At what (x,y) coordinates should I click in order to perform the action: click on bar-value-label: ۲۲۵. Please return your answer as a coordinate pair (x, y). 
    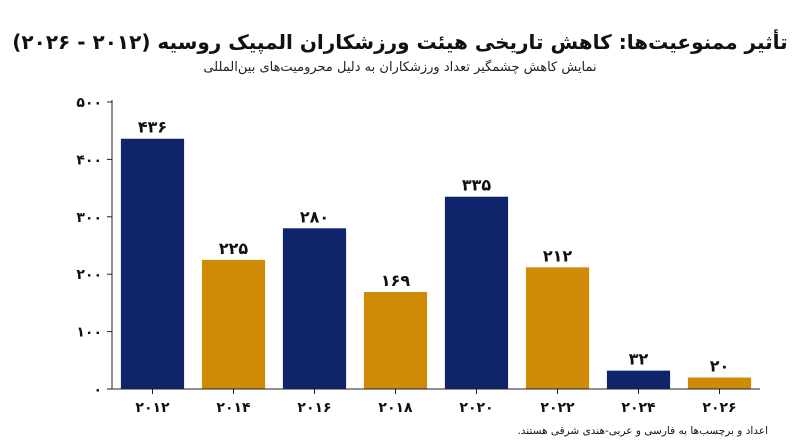
    Looking at the image, I should click on (234, 248).